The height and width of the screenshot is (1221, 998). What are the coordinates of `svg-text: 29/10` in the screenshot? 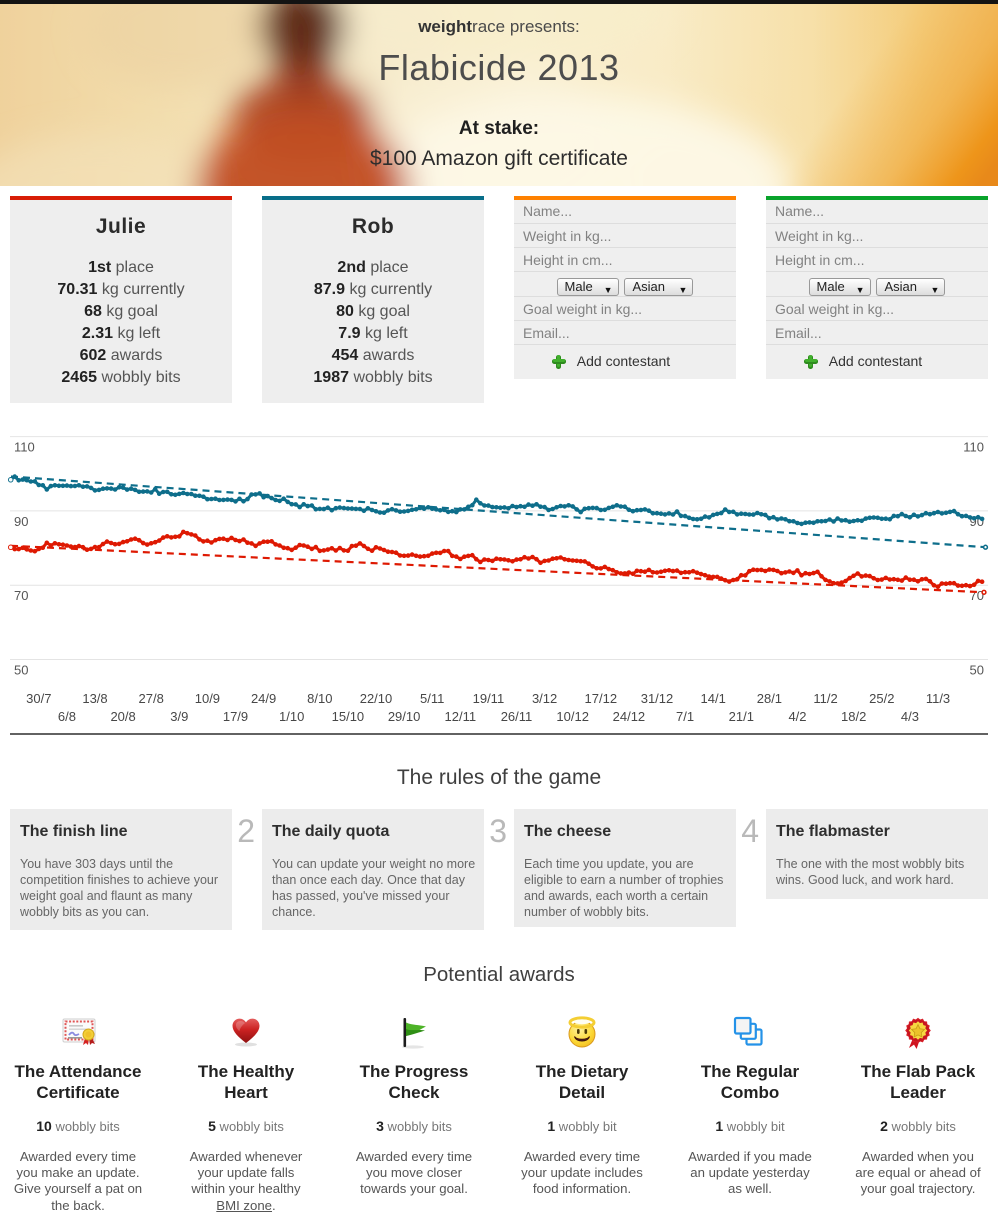 It's located at (404, 716).